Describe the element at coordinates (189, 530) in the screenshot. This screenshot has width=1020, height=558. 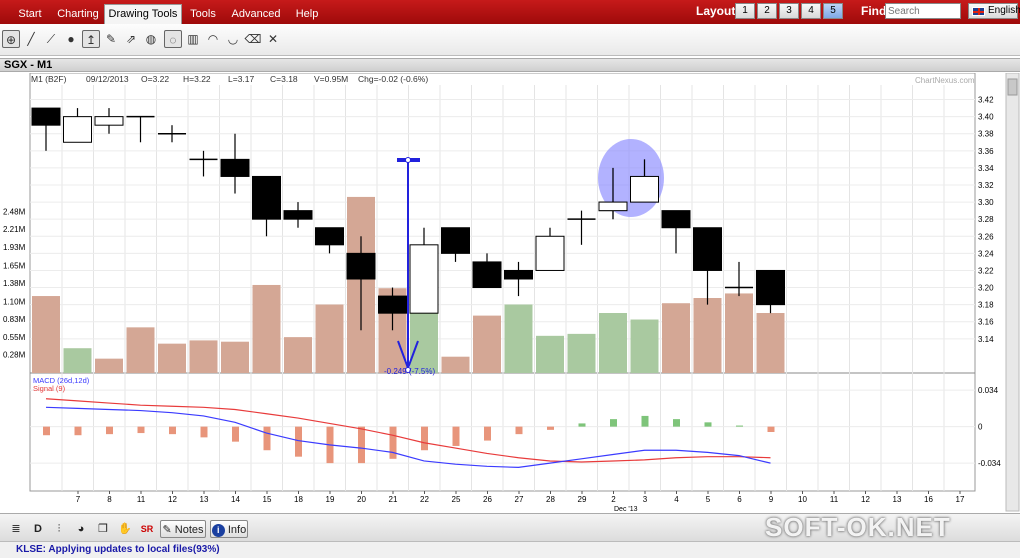
I see `notes-label: Notes` at that location.